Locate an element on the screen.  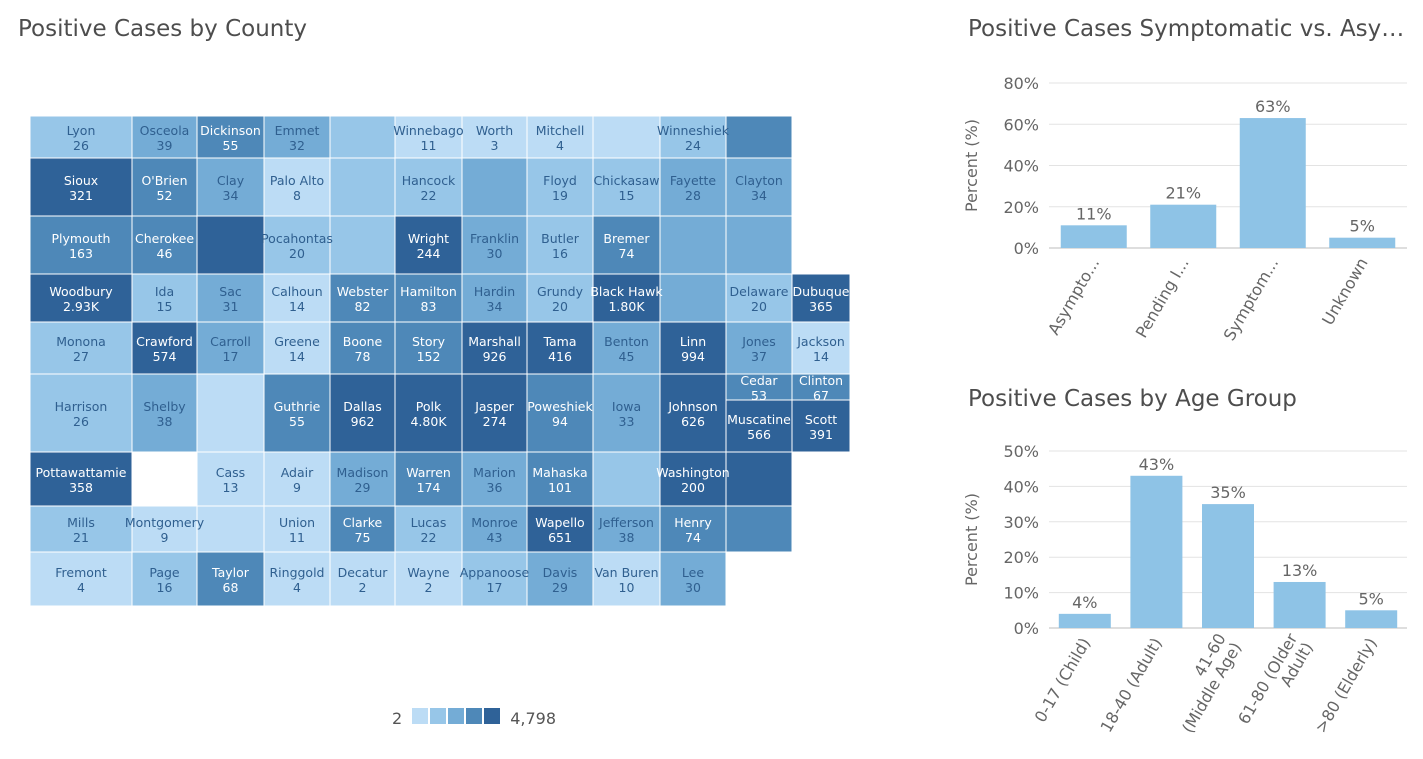
county-johnson is located at coordinates (693, 413).